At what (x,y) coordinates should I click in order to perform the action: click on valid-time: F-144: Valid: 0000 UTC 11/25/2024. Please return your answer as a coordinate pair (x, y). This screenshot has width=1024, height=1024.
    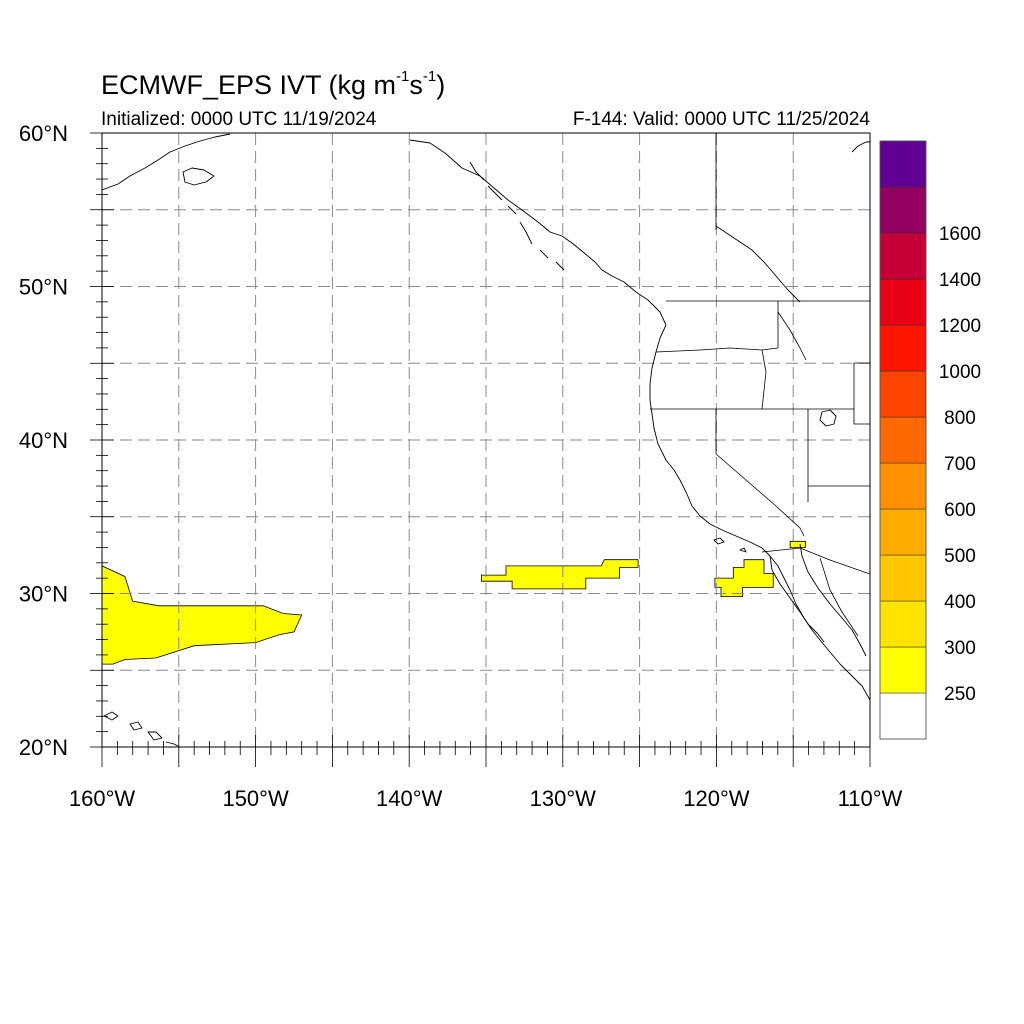
    Looking at the image, I should click on (721, 119).